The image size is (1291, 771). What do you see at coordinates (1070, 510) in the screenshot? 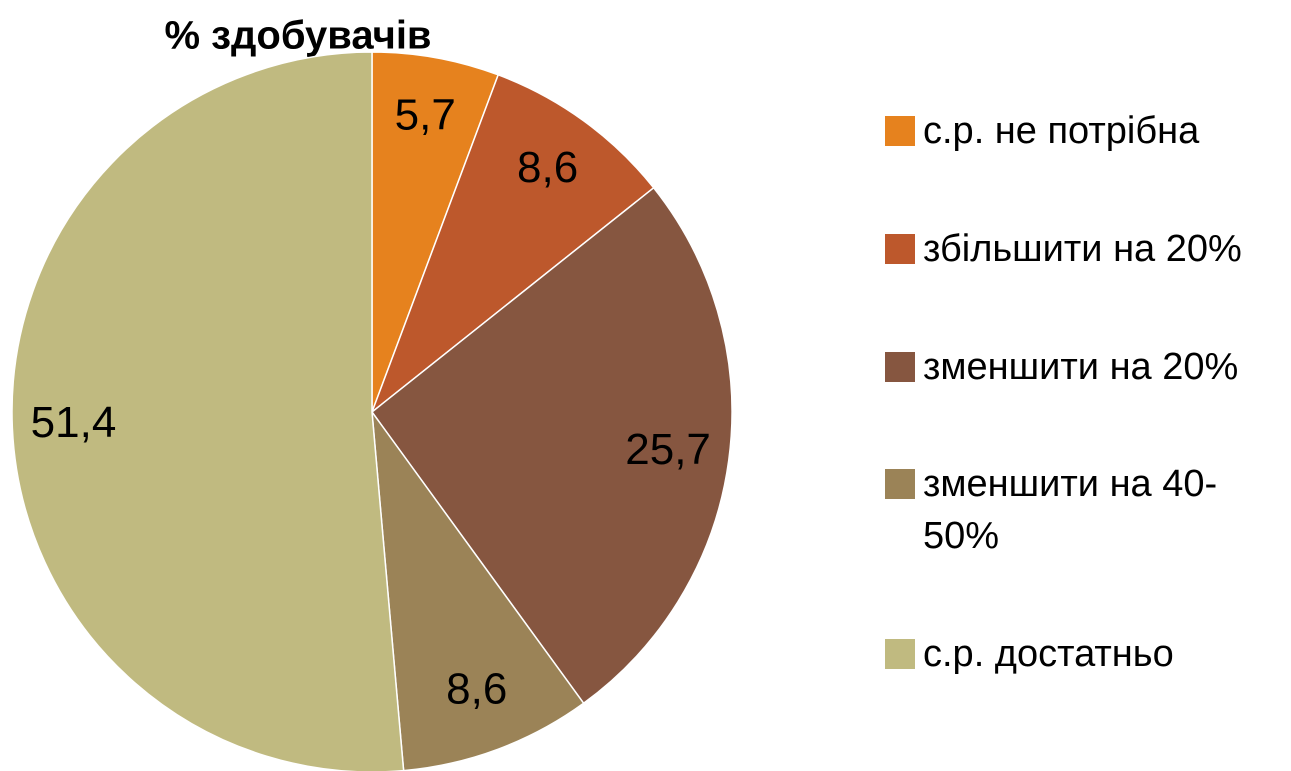
I see `legend-label: зменшити на 40-50%` at bounding box center [1070, 510].